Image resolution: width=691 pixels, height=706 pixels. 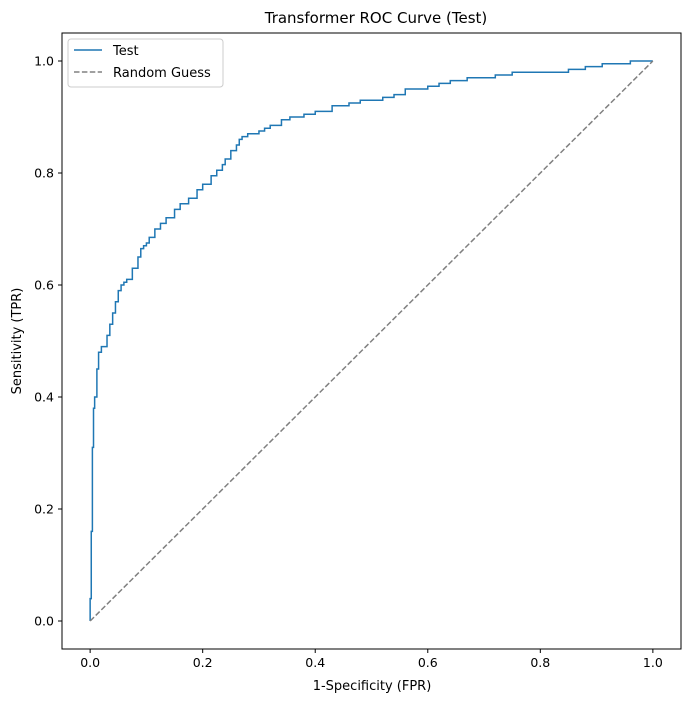 What do you see at coordinates (540, 662) in the screenshot?
I see `x-tick-label: 0.8` at bounding box center [540, 662].